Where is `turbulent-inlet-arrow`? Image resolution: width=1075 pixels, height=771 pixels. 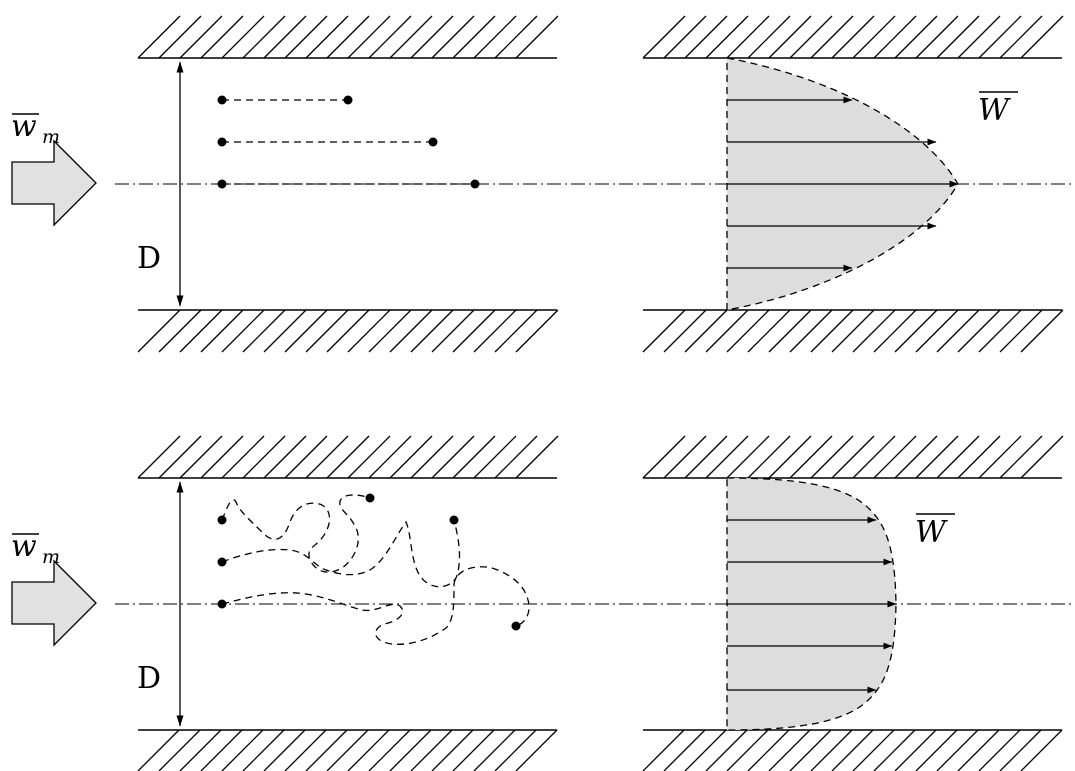 turbulent-inlet-arrow is located at coordinates (54, 603).